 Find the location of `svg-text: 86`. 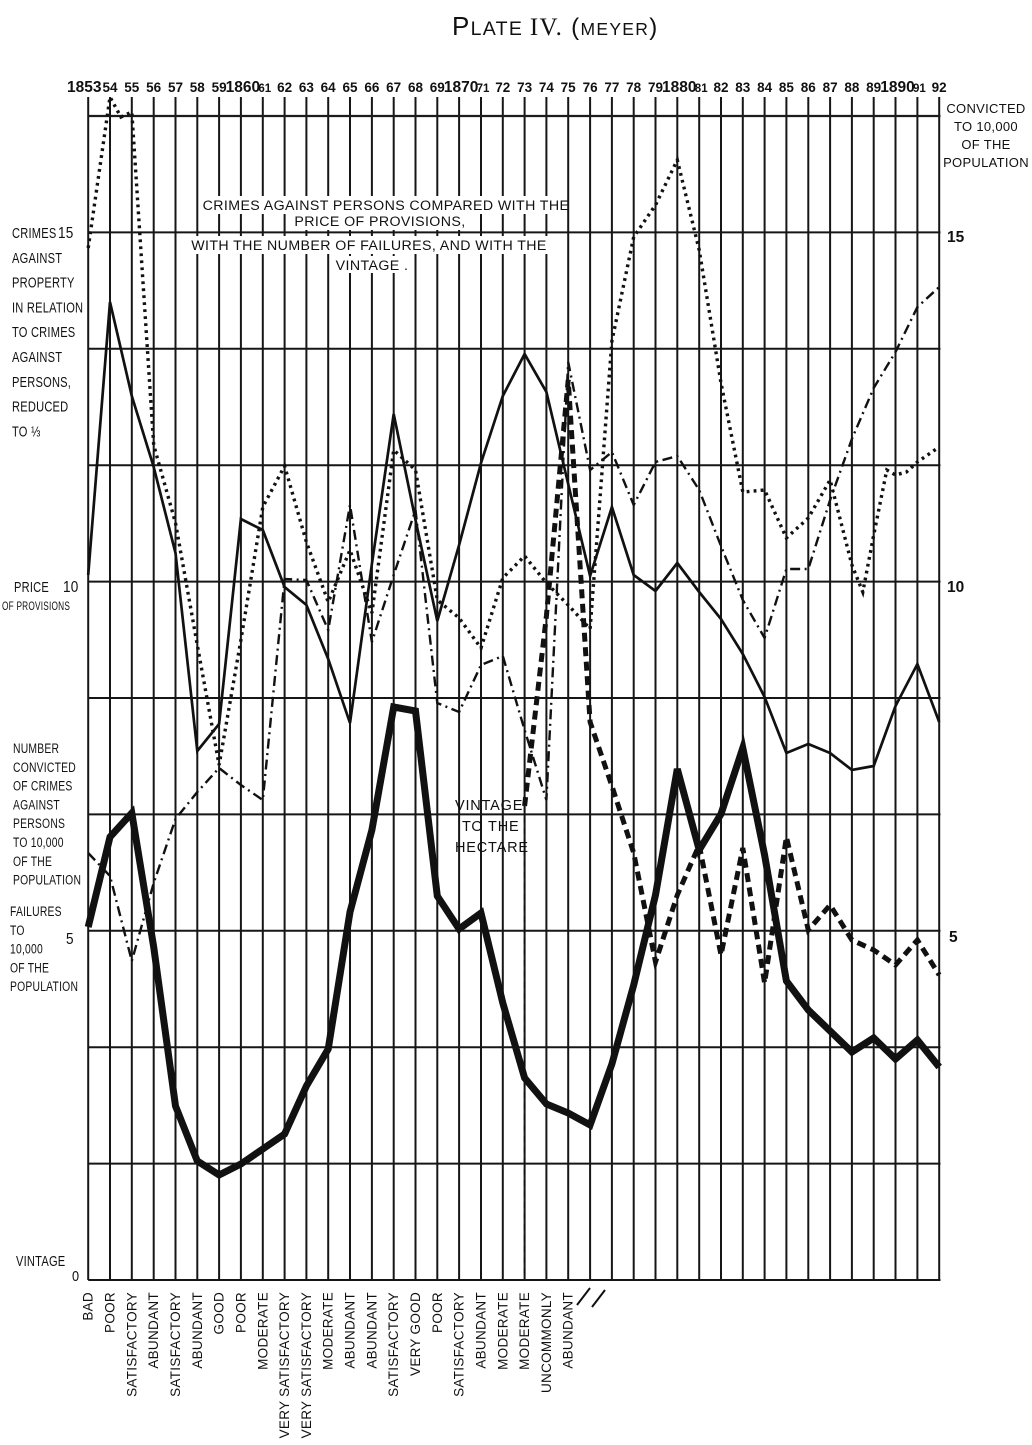

svg-text: 86 is located at coordinates (809, 87).